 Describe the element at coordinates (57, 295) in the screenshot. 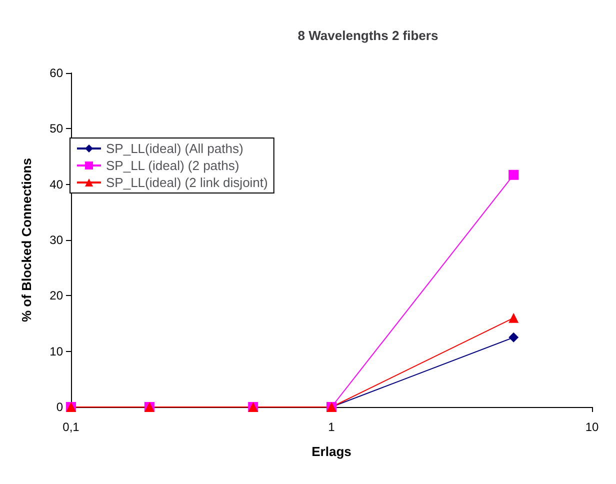

I see `y-tick-label: 20` at that location.